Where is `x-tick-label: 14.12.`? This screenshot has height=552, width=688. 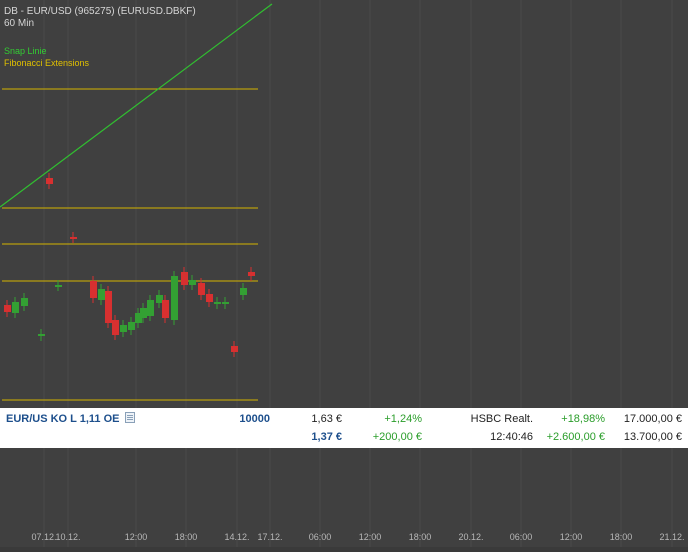 x-tick-label: 14.12. is located at coordinates (237, 537).